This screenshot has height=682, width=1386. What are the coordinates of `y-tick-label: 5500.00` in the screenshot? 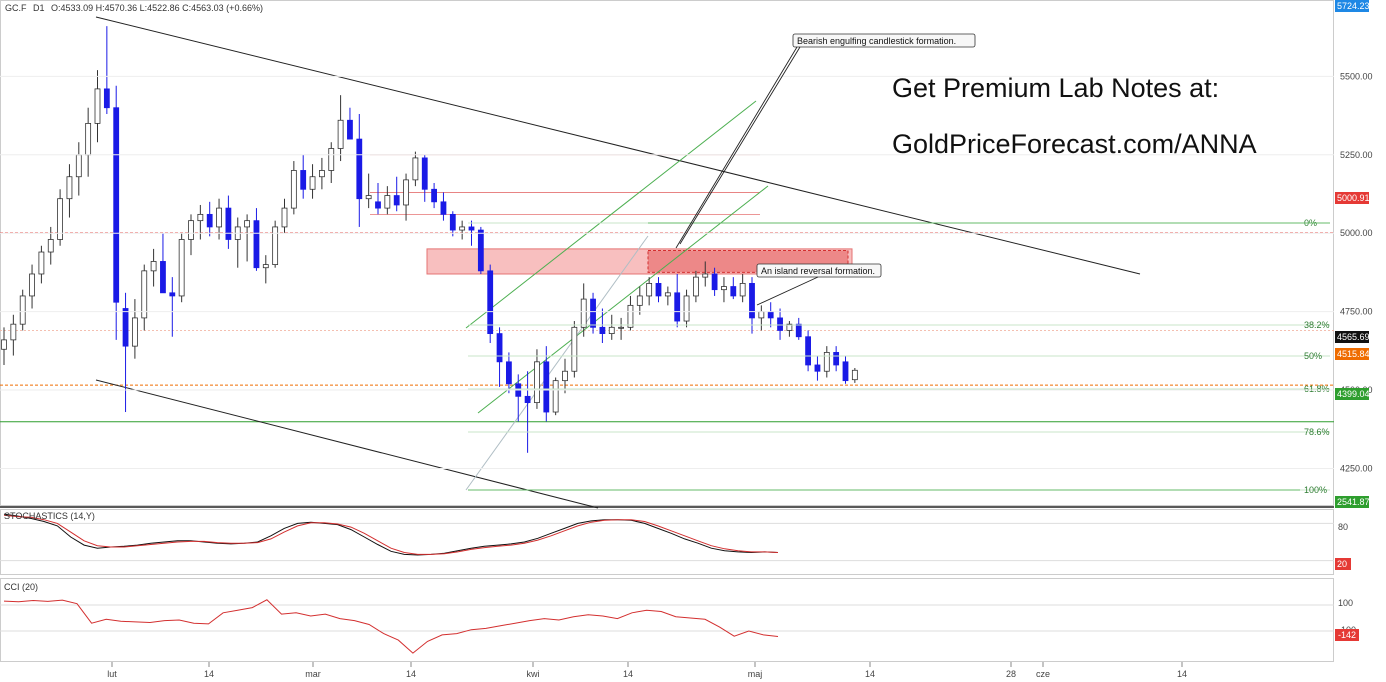 It's located at (1356, 76).